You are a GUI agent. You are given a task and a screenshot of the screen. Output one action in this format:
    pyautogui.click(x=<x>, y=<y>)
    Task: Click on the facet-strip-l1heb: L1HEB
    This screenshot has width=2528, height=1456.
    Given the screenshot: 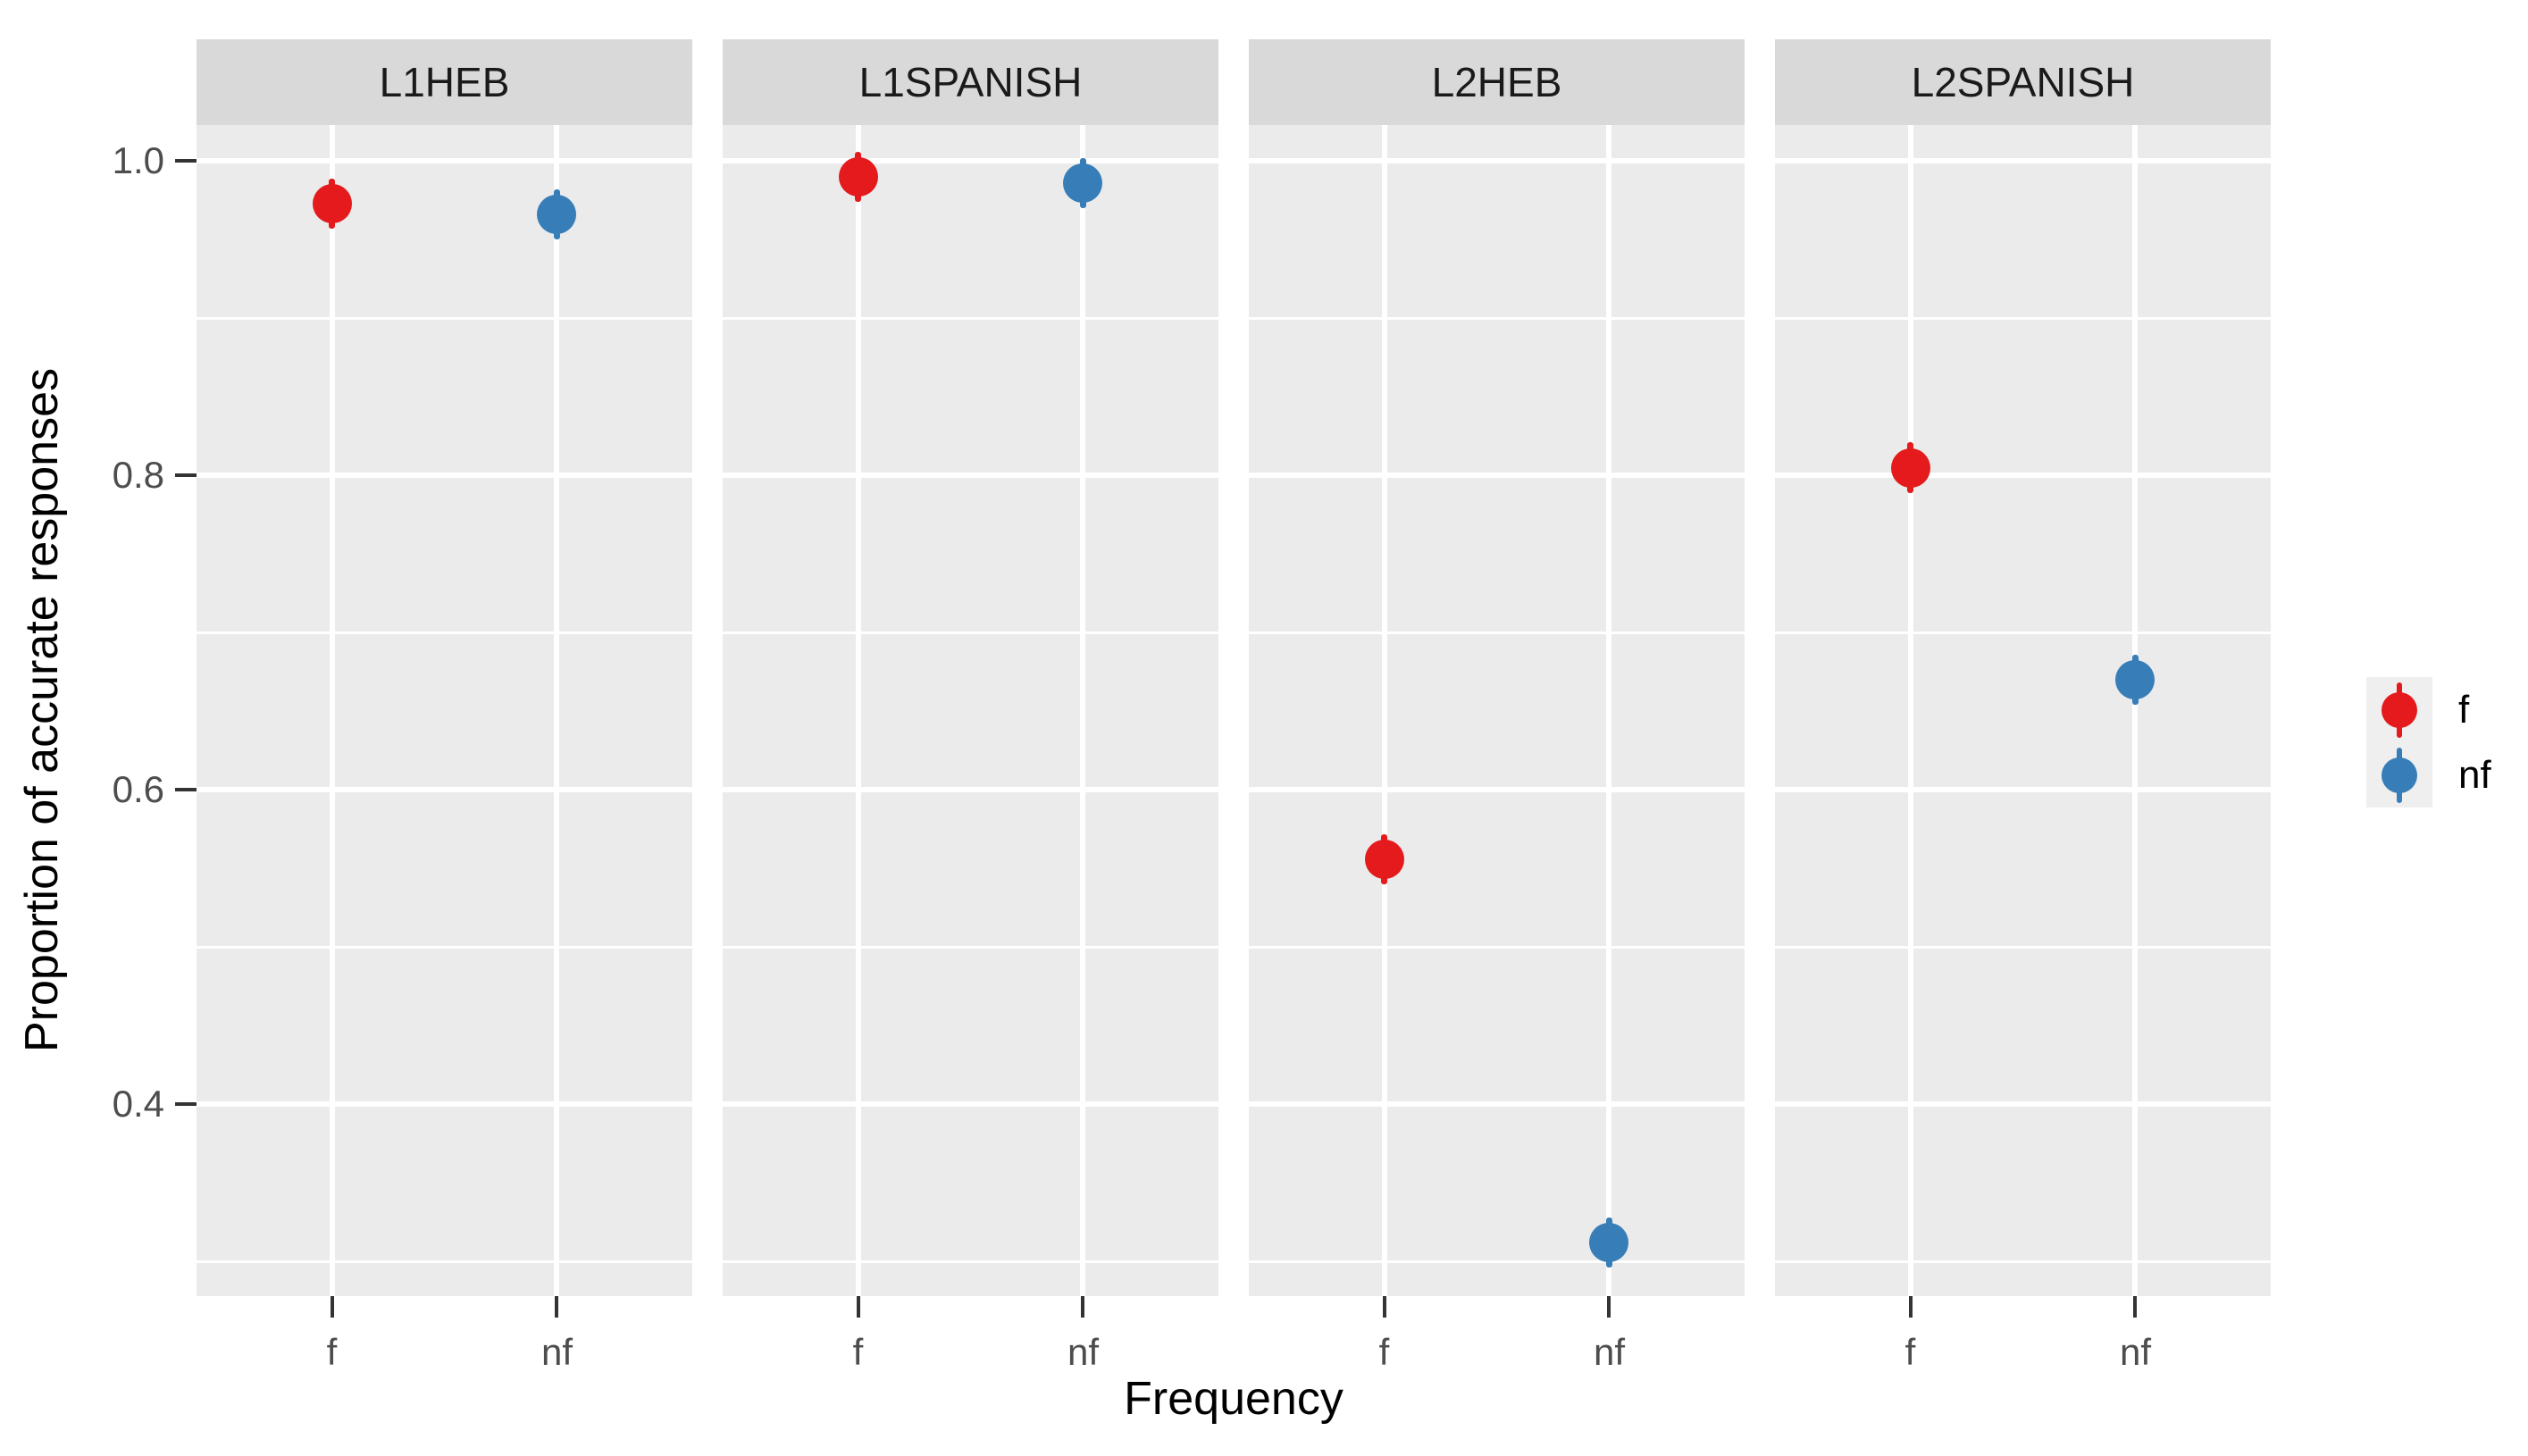 What is the action you would take?
    pyautogui.click(x=444, y=82)
    